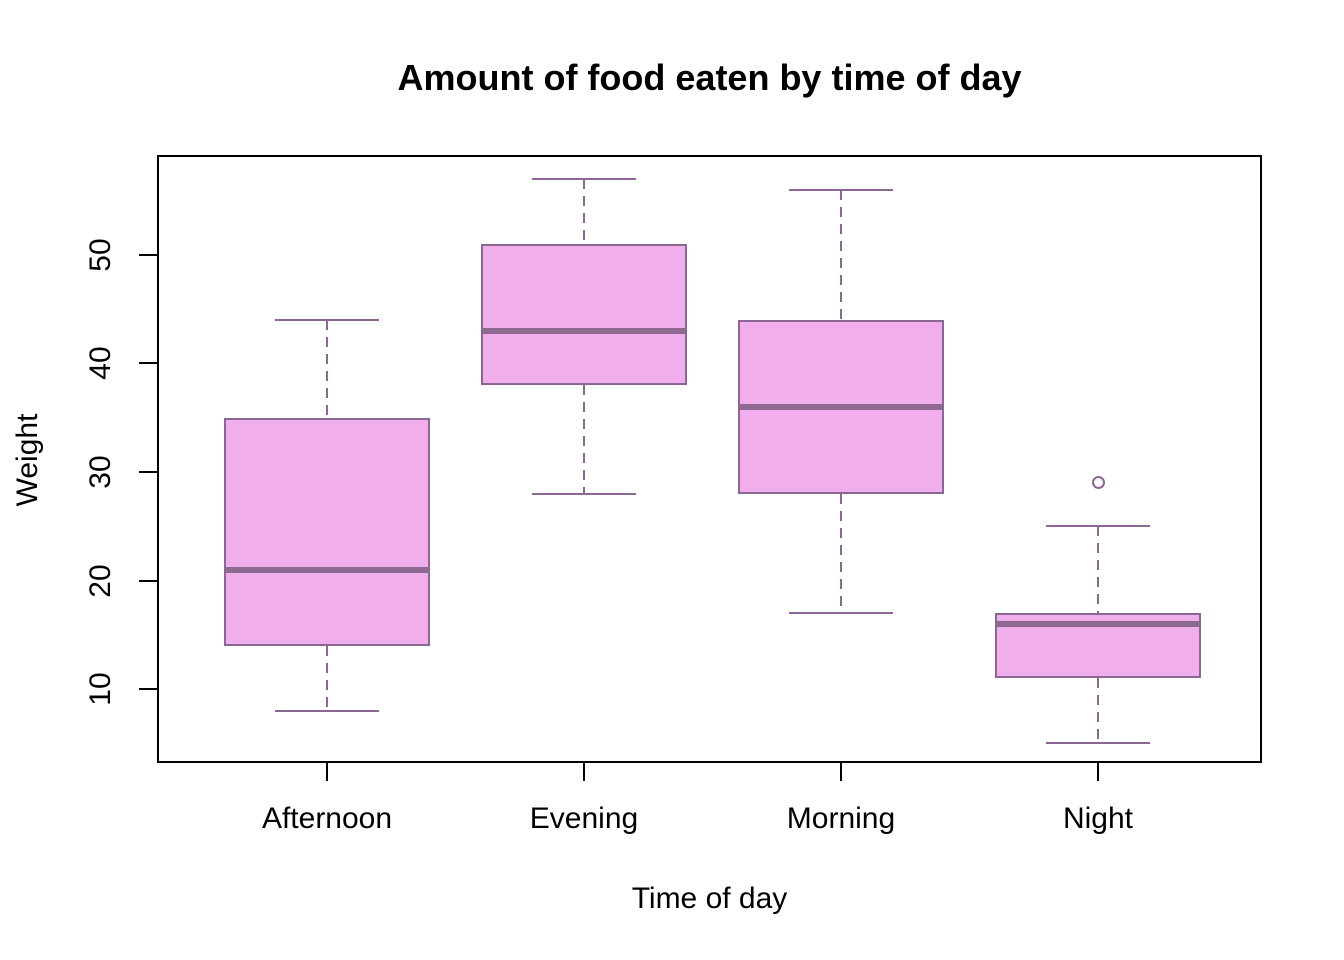  What do you see at coordinates (327, 818) in the screenshot?
I see `x-tick-label: Afternoon` at bounding box center [327, 818].